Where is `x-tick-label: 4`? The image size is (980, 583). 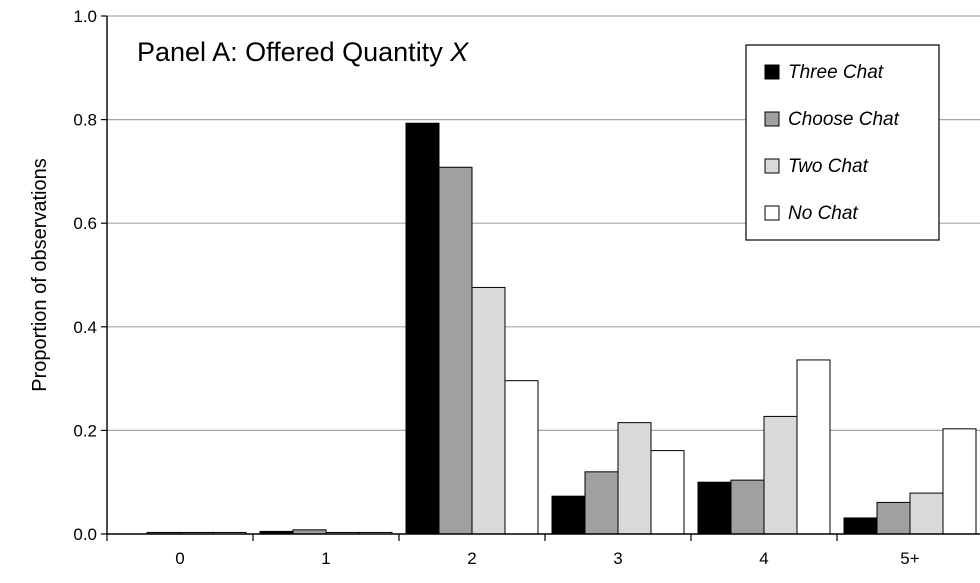
x-tick-label: 4 is located at coordinates (763, 558).